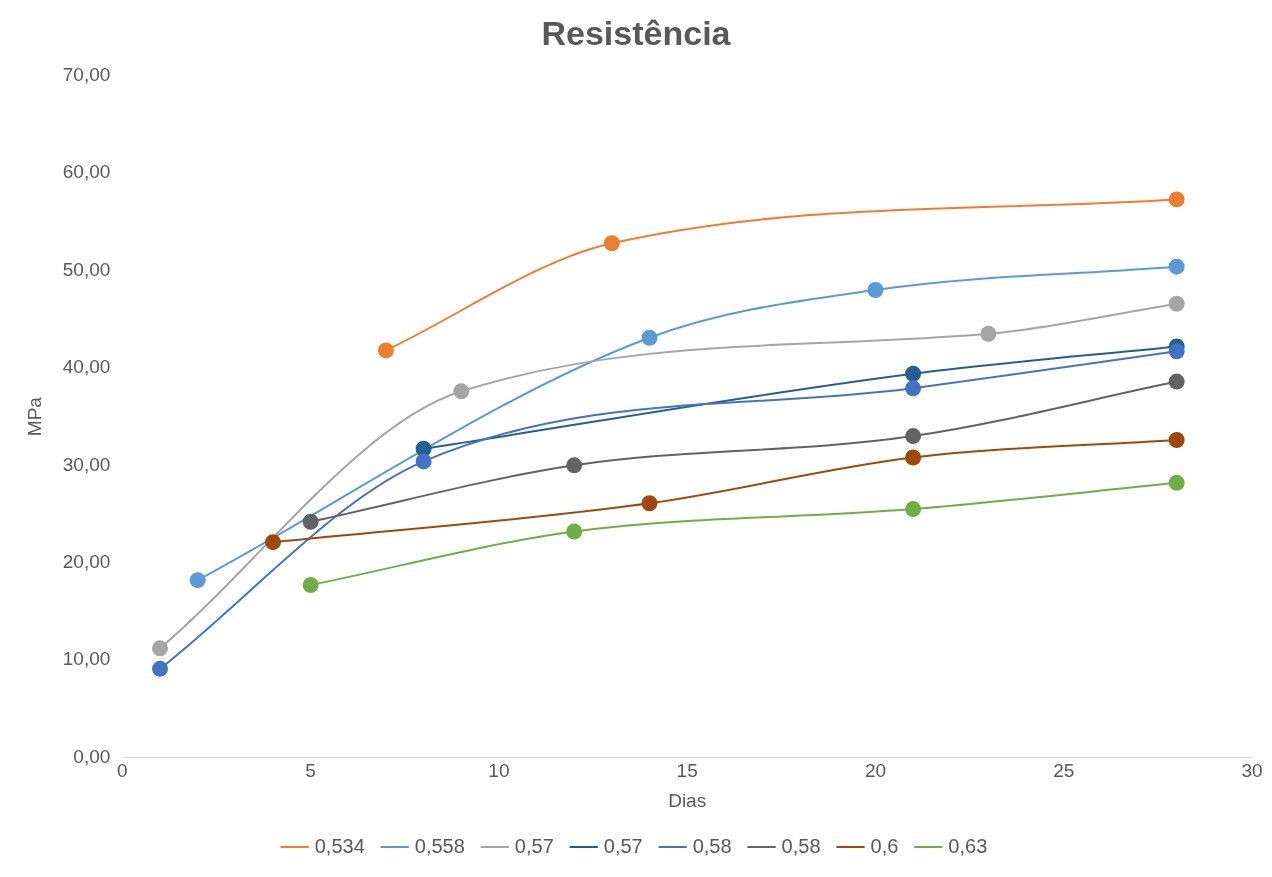  Describe the element at coordinates (86, 172) in the screenshot. I see `y-tick-label: 60,00` at that location.